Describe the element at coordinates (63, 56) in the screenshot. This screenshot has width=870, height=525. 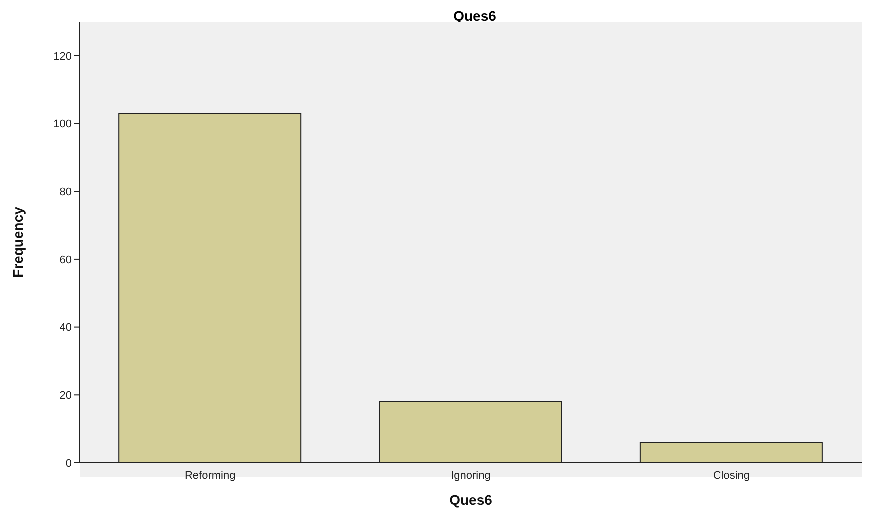
I see `y-tick-label: 120` at that location.